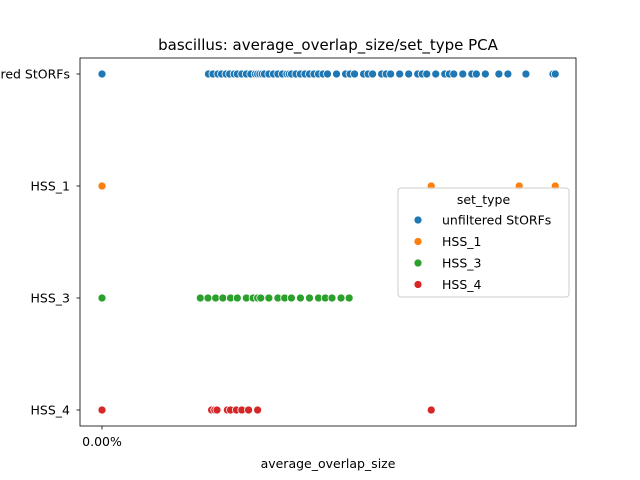 This screenshot has width=640, height=480. I want to click on x-tick-label: 0.00%, so click(102, 441).